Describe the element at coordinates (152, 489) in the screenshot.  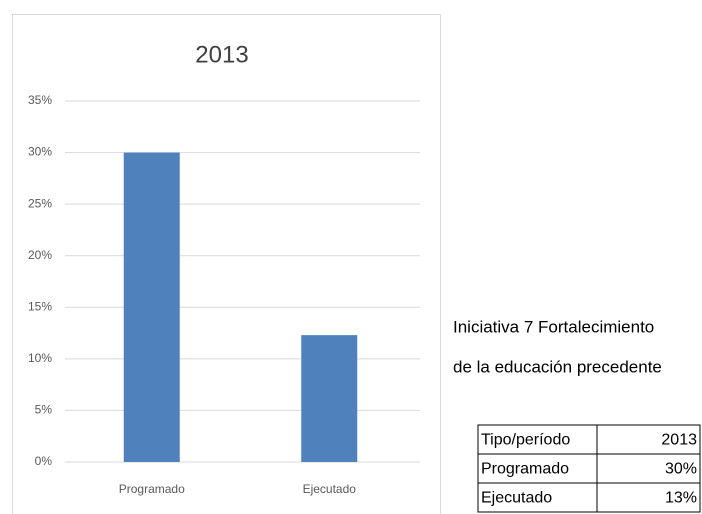
I see `x-tick-label: Programado` at that location.